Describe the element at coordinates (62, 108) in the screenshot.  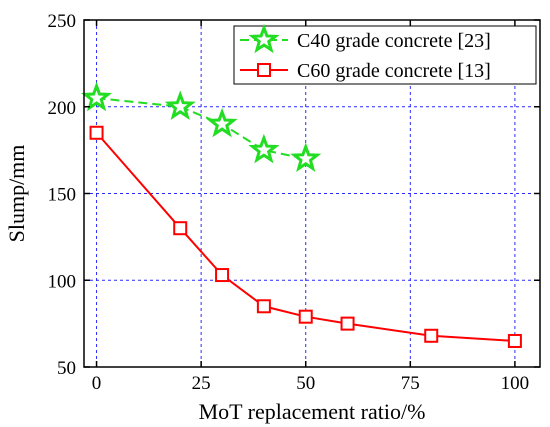
I see `y-tick-label: 200` at that location.